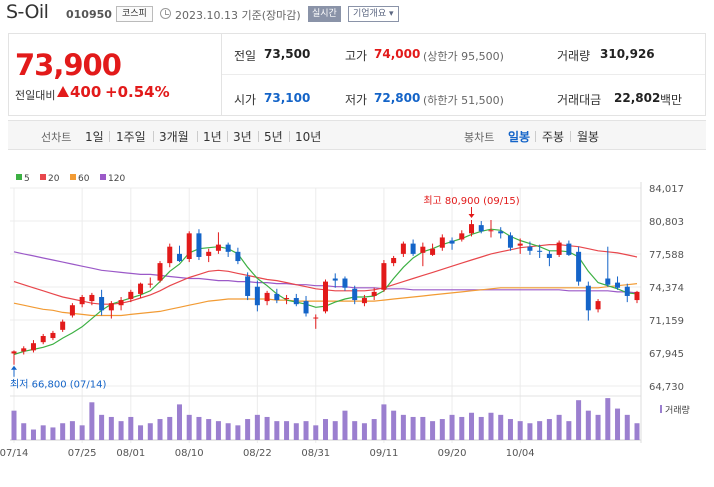 The image size is (714, 487). Describe the element at coordinates (27, 12) in the screenshot. I see `company-logo: S-Oil` at that location.